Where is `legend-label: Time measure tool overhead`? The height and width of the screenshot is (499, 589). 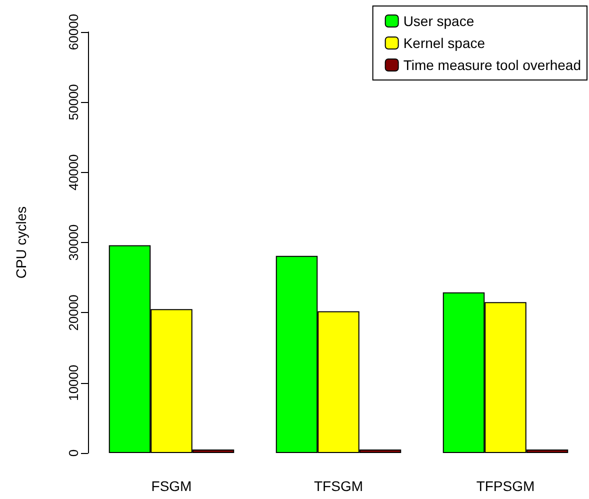
legend-label: Time measure tool overhead is located at coordinates (492, 65).